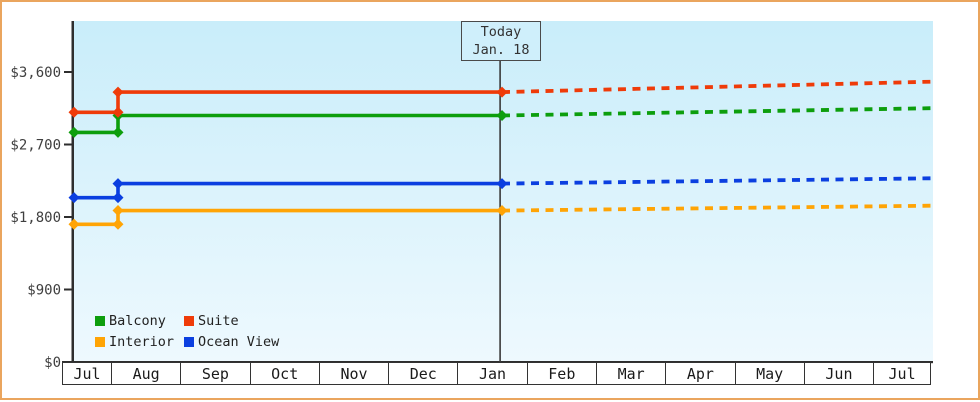 The height and width of the screenshot is (402, 980). Describe the element at coordinates (35, 218) in the screenshot. I see `y-axis-label: $1,800` at that location.